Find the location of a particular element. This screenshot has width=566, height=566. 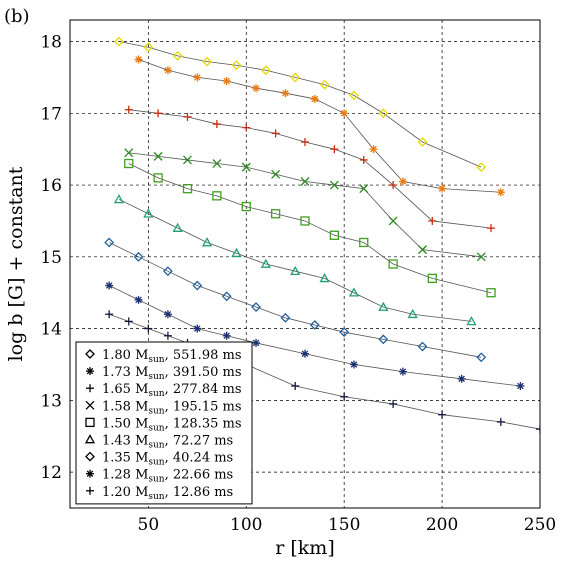

legend-entry-label: 1.43 Msun, 72.27 ms is located at coordinates (167, 442).